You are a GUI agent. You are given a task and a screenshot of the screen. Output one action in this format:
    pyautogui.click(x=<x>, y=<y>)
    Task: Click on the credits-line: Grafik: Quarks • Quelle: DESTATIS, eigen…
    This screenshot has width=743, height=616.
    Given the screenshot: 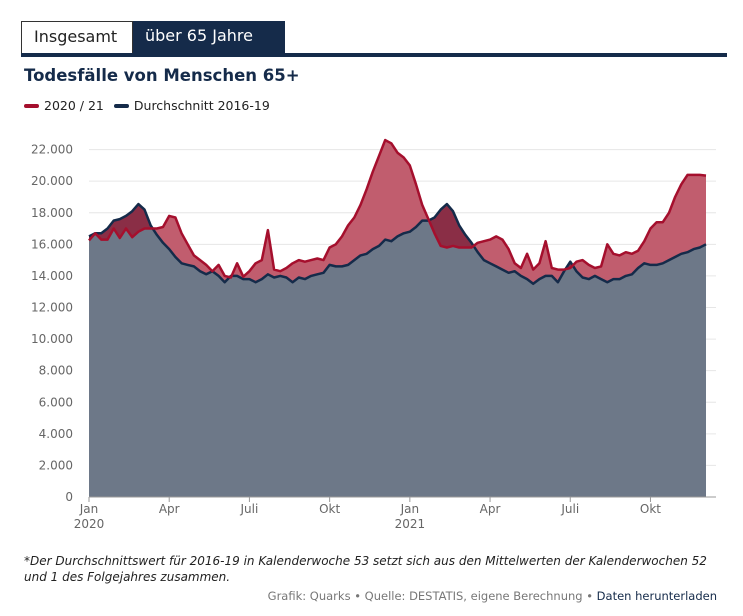 What is the action you would take?
    pyautogui.click(x=492, y=596)
    